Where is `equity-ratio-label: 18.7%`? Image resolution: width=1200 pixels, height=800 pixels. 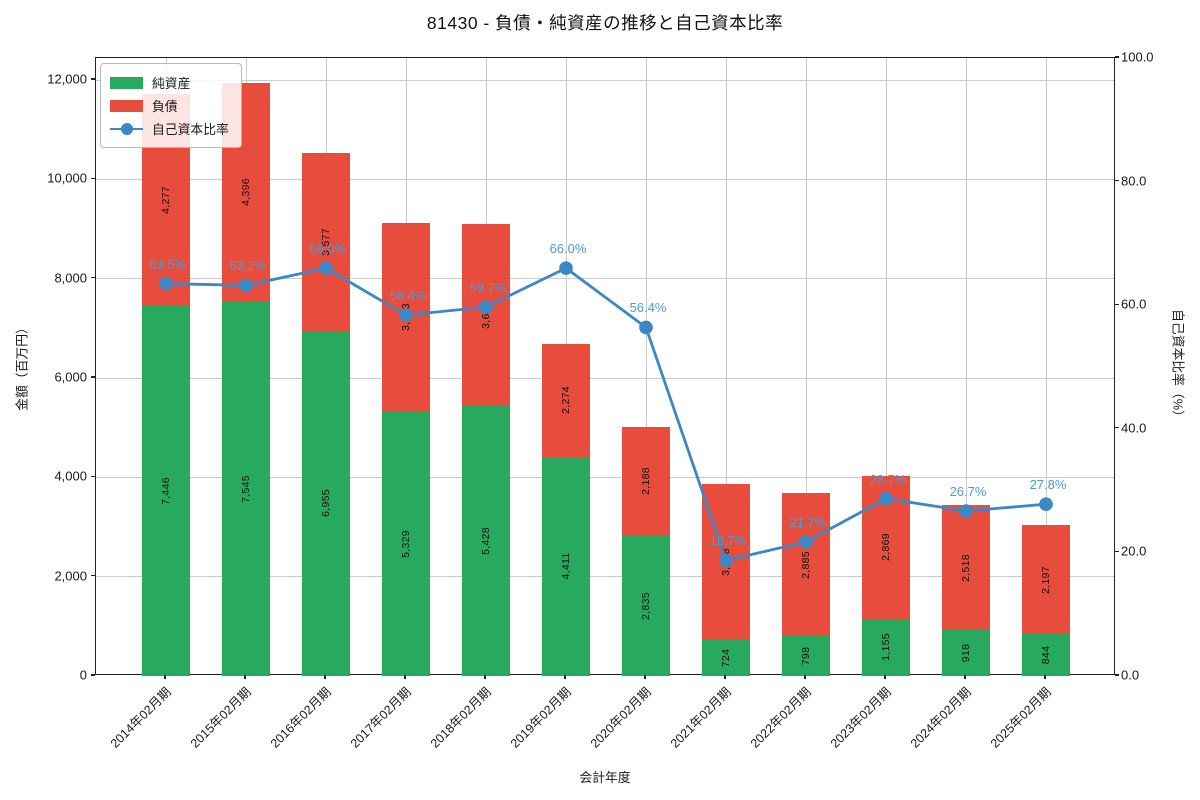
equity-ratio-label: 18.7% is located at coordinates (728, 541).